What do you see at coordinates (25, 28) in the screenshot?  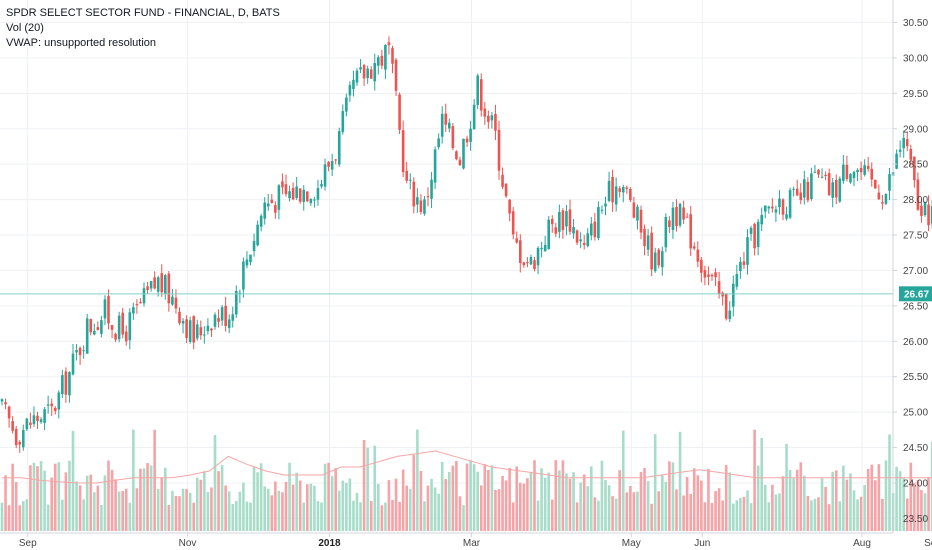 I see `volume-indicator-label: Vol (20)` at bounding box center [25, 28].